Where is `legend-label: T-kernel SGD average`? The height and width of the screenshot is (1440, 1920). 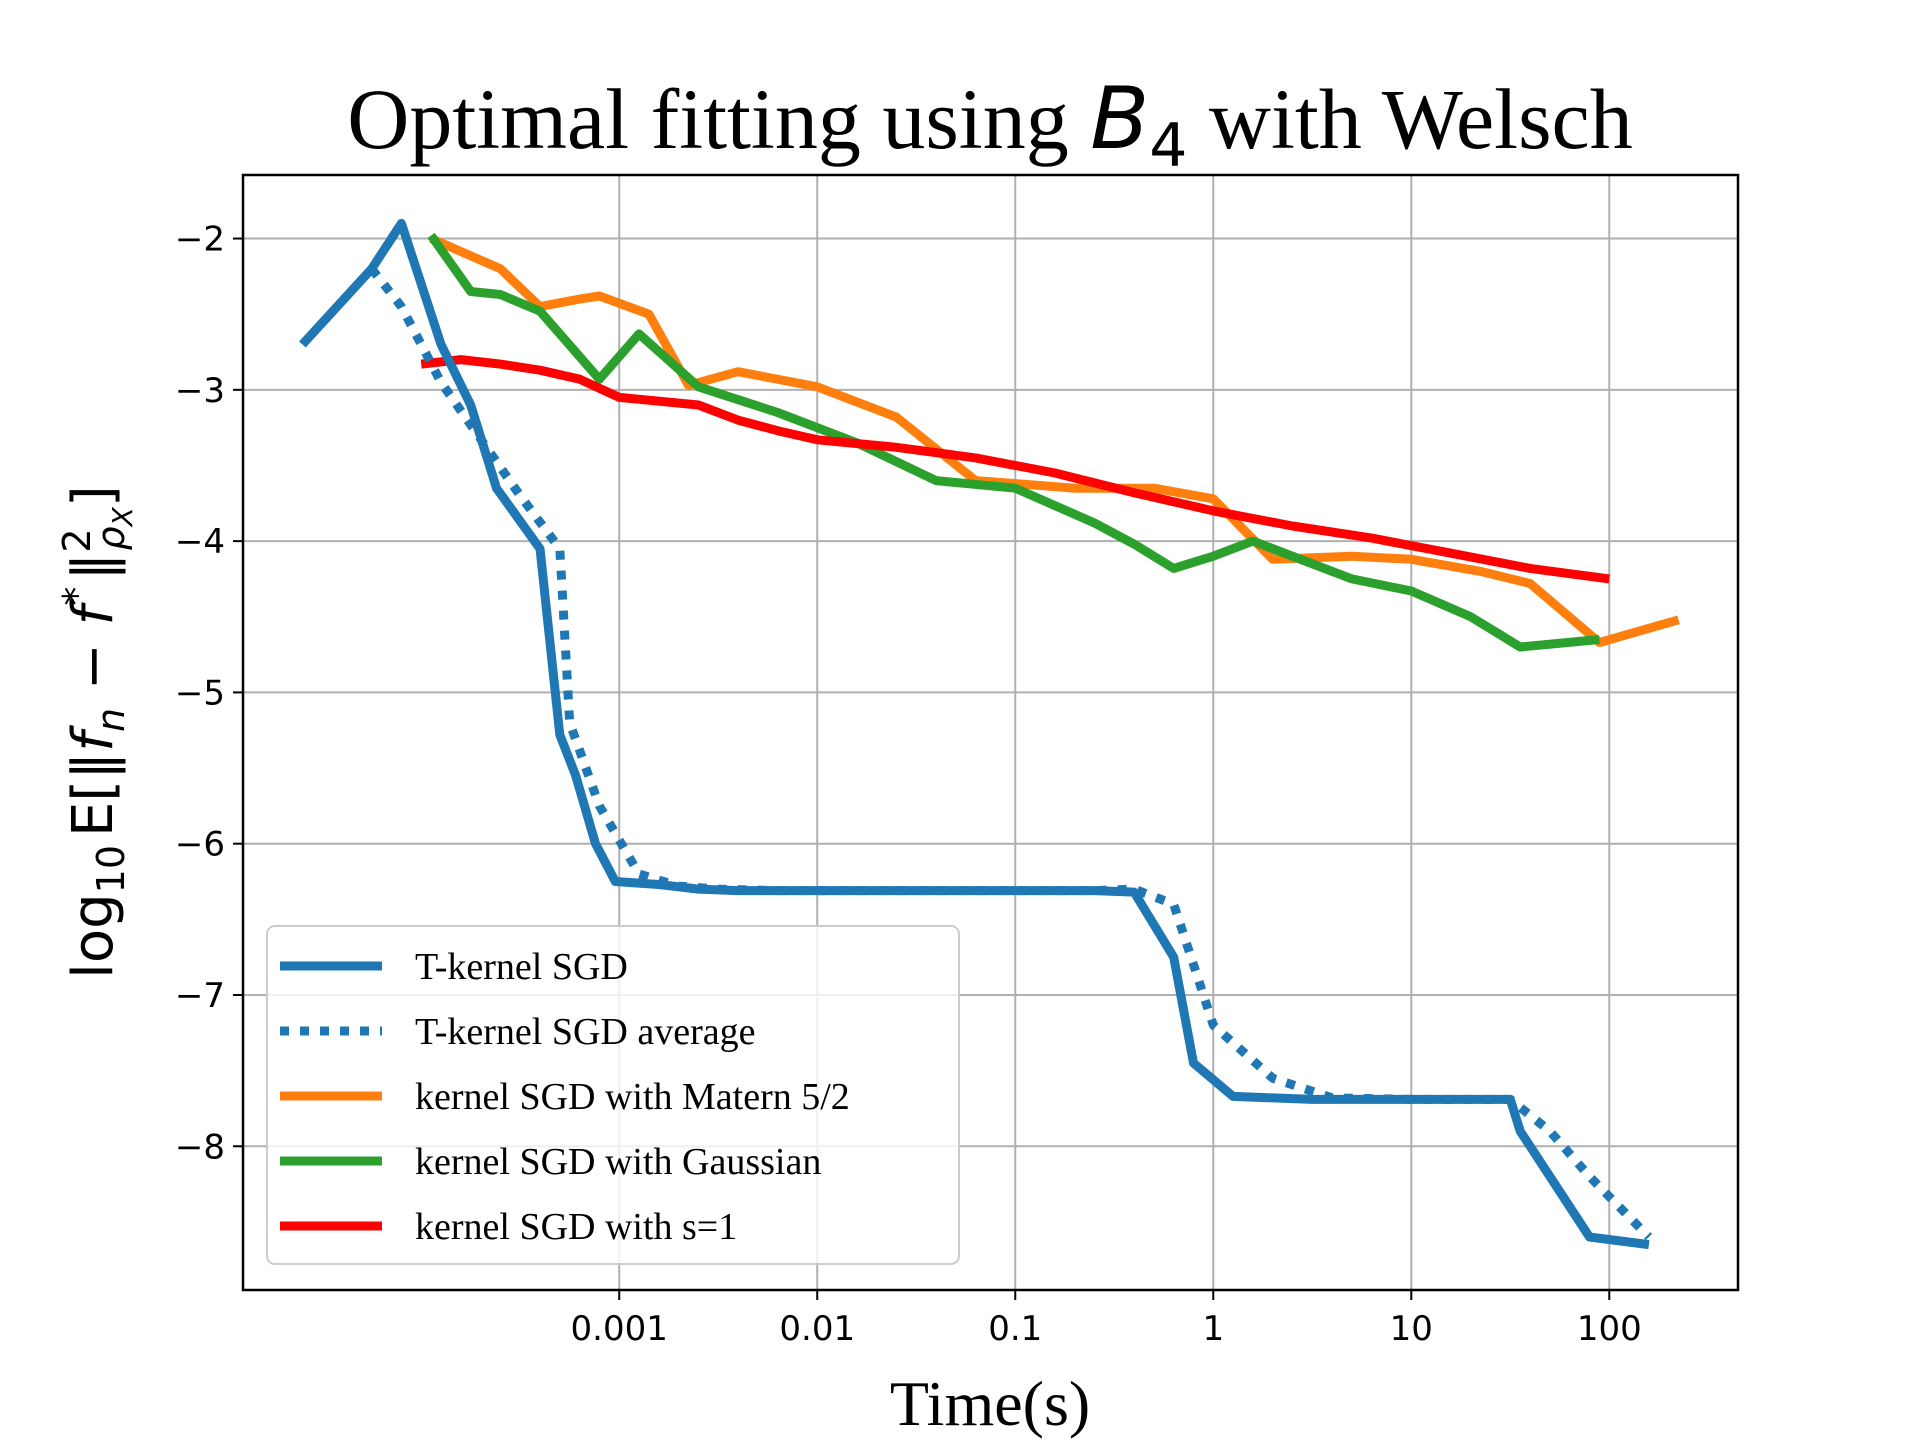
legend-label: T-kernel SGD average is located at coordinates (585, 1032).